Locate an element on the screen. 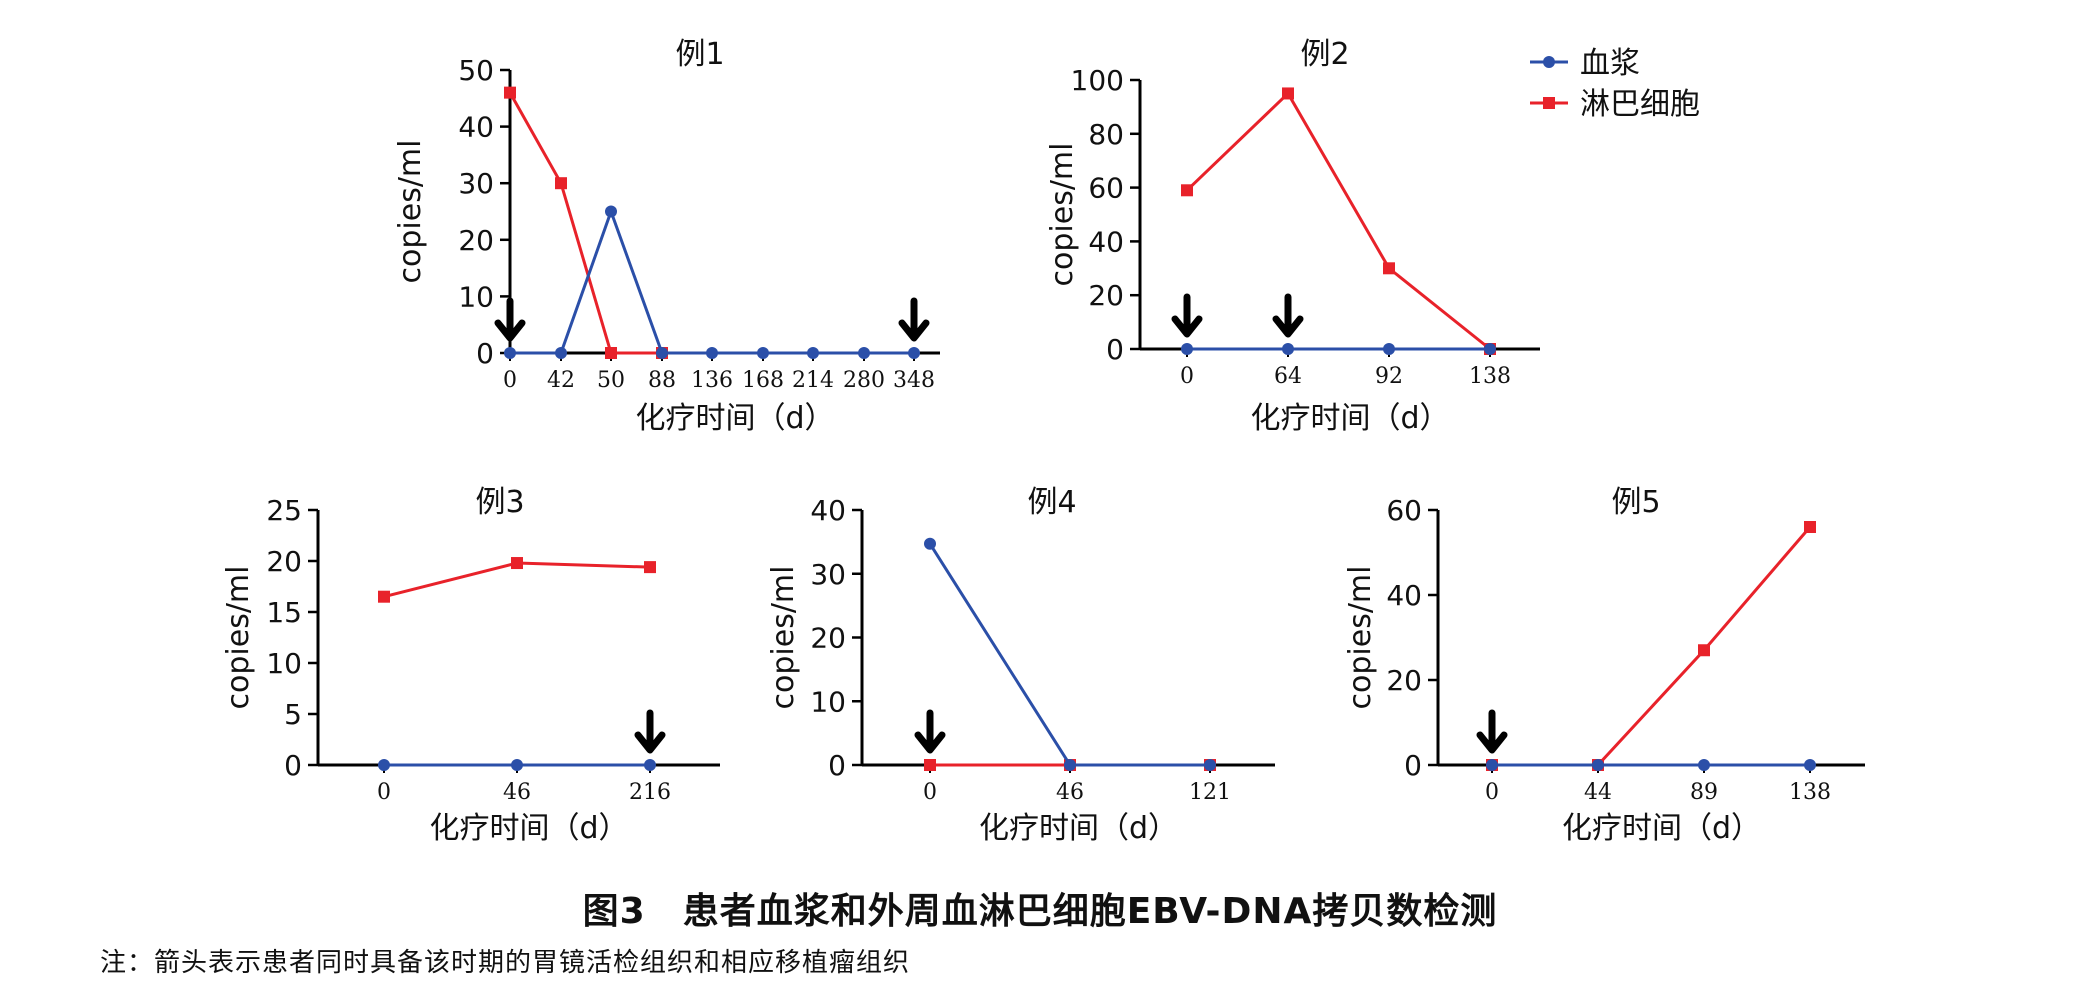 The height and width of the screenshot is (1002, 2080). x-tick-label: 138 is located at coordinates (1810, 792).